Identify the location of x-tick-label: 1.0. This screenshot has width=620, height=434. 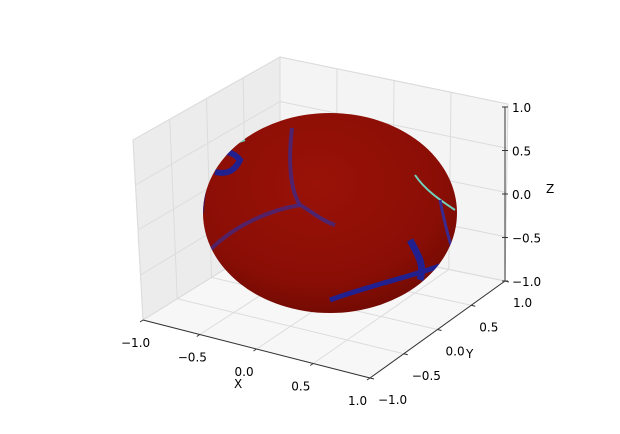
(357, 401).